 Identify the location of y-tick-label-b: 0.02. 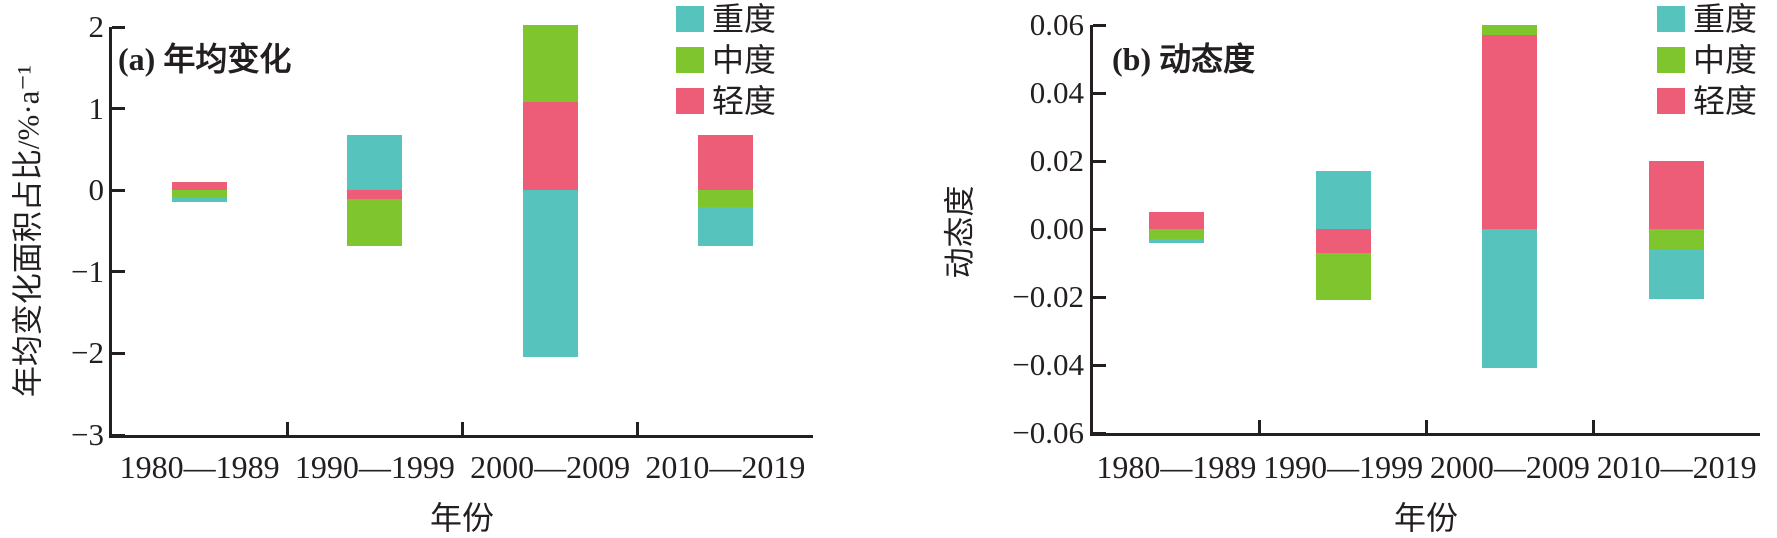
(1056, 160).